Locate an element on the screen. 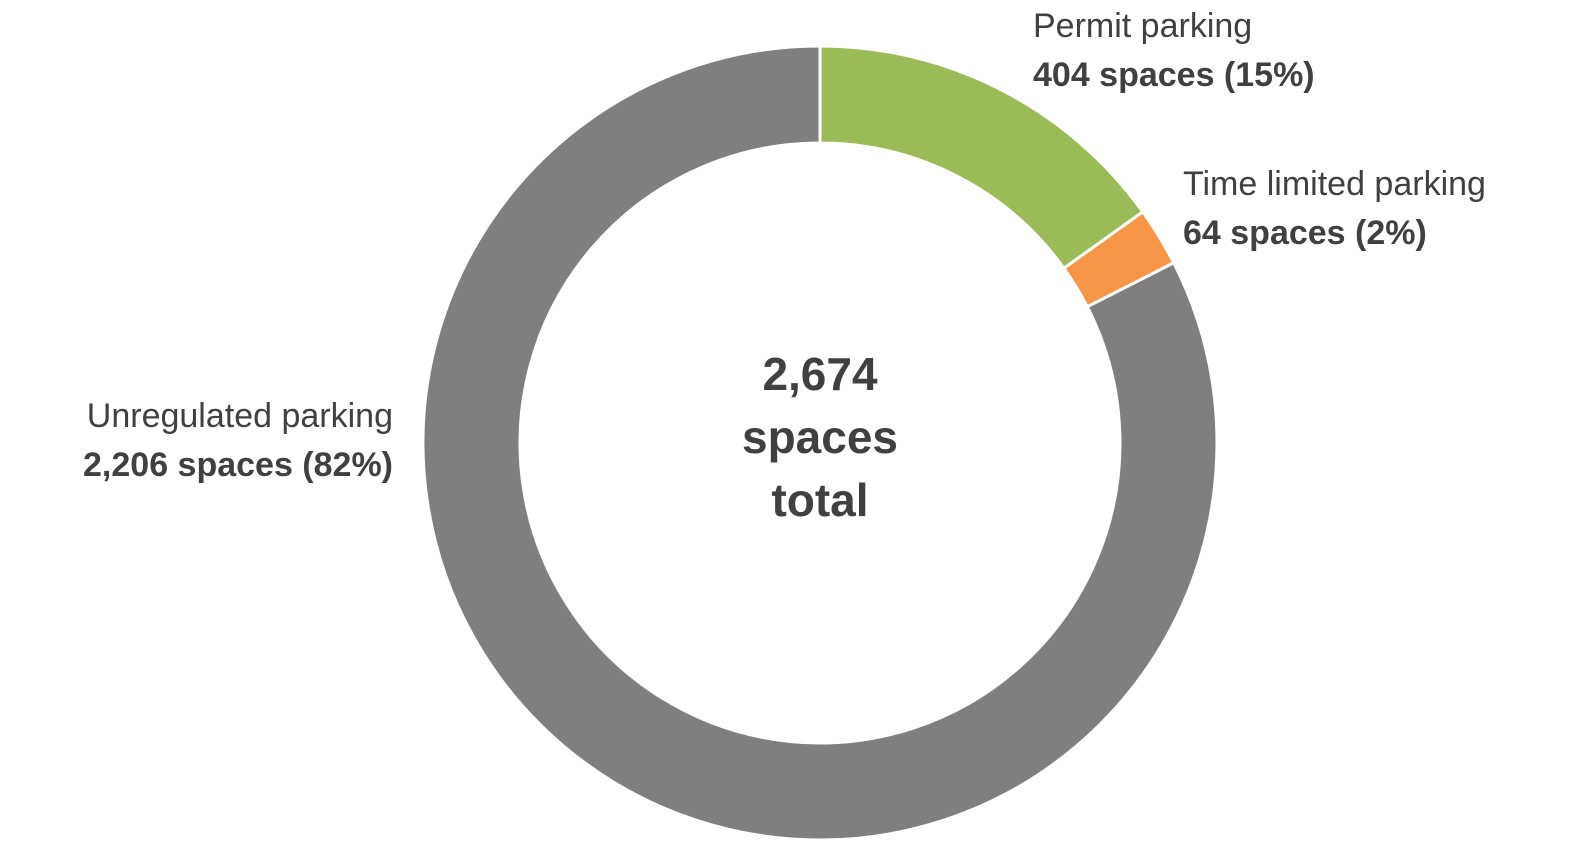  slice-value-label: 64 spaces (2%) is located at coordinates (1305, 233).